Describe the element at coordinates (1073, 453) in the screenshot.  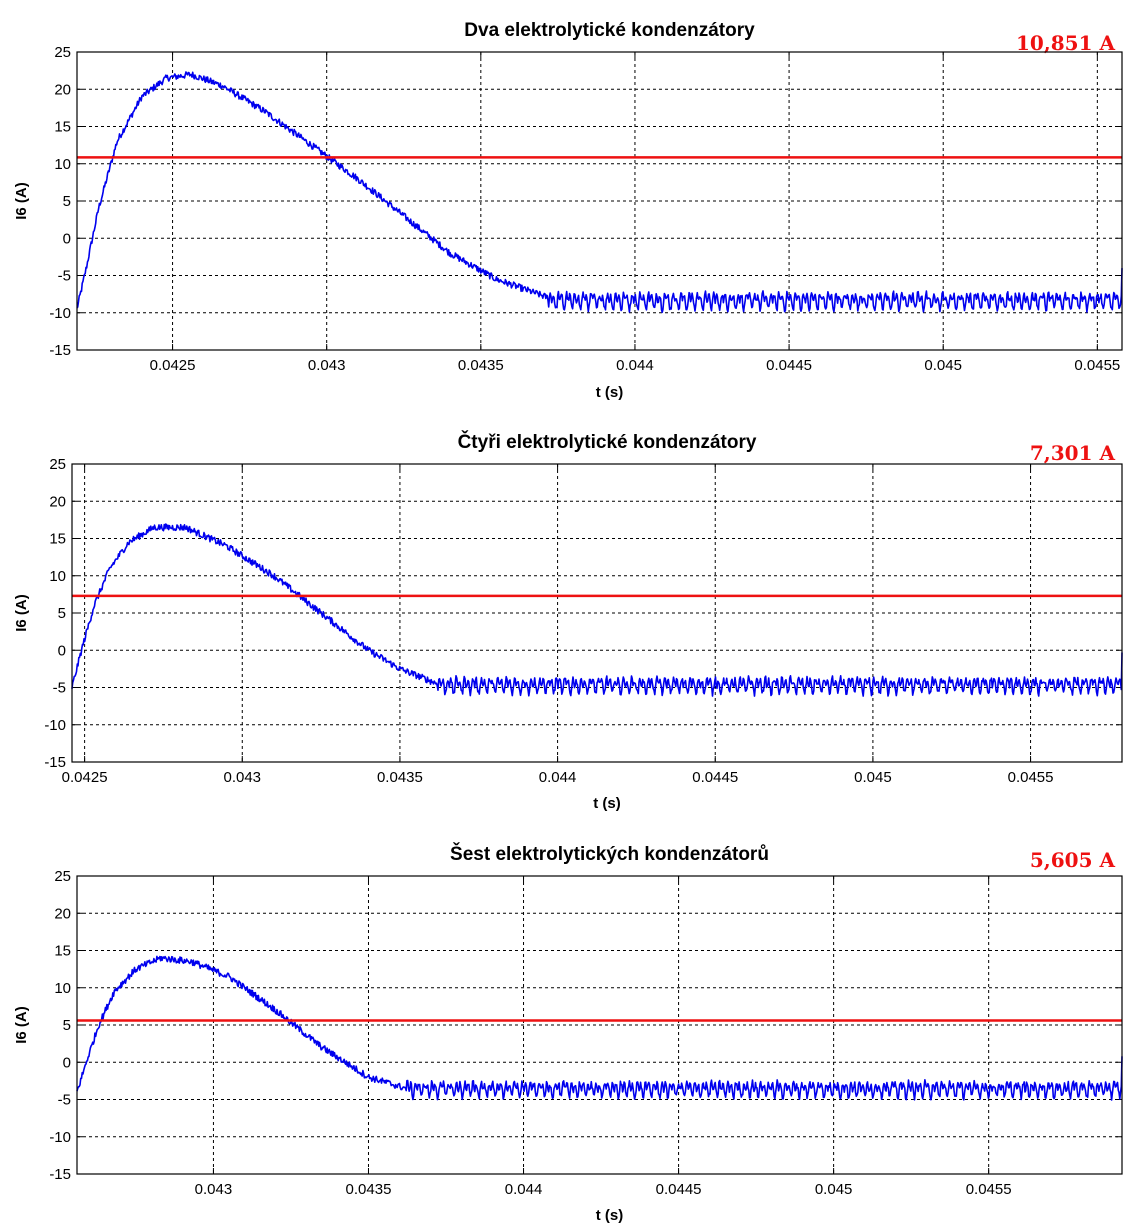
I see `reference-value-label: 7,301 A` at that location.